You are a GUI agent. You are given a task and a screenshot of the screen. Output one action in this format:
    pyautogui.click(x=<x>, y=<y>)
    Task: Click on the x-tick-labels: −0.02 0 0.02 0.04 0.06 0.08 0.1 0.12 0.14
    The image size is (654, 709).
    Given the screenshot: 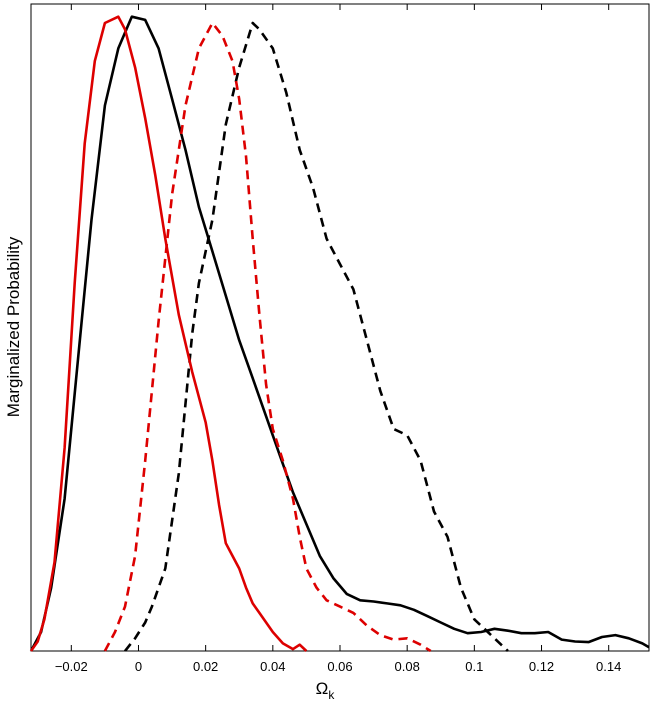 What is the action you would take?
    pyautogui.click(x=338, y=666)
    